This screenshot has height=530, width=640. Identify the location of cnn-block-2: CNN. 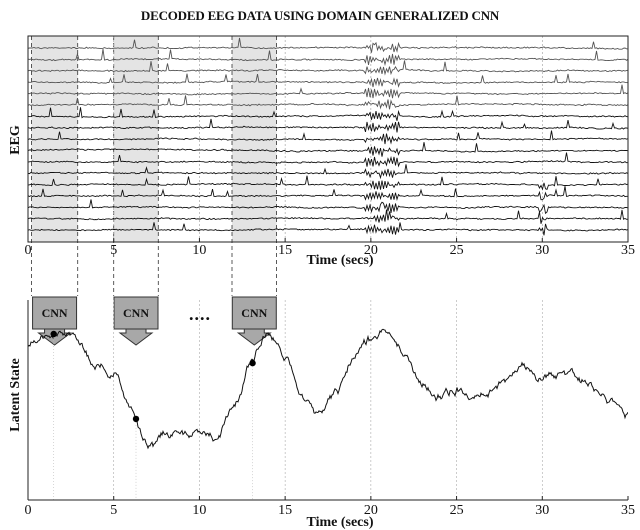
(136, 321).